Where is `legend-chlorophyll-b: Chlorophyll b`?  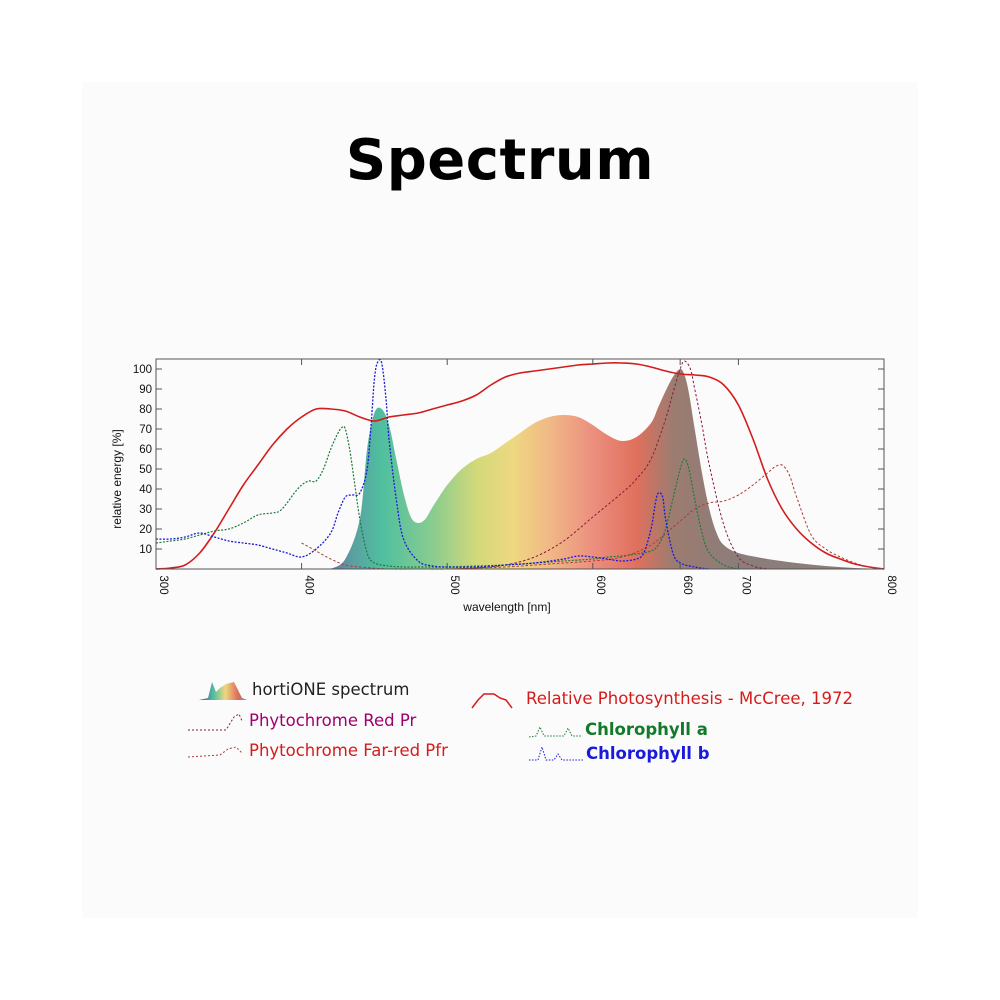
legend-chlorophyll-b: Chlorophyll b is located at coordinates (628, 754).